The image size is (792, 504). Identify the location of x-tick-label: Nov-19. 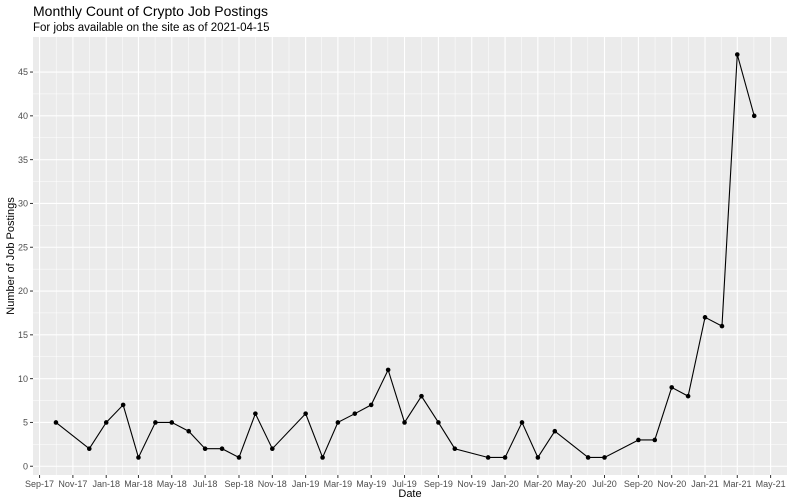
(471, 484).